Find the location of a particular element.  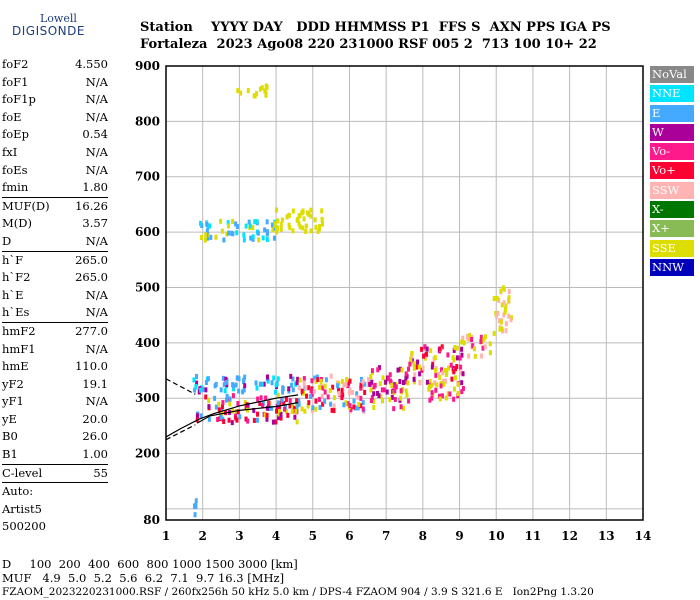

legend-item: NNW is located at coordinates (672, 267).